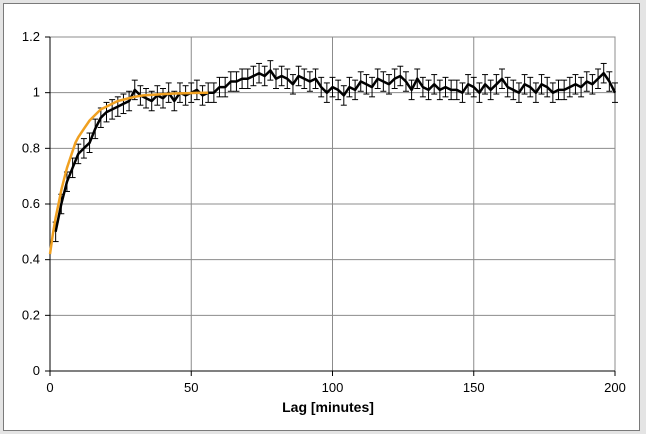 This screenshot has height=434, width=646. What do you see at coordinates (49, 387) in the screenshot?
I see `x-tick-label: 0` at bounding box center [49, 387].